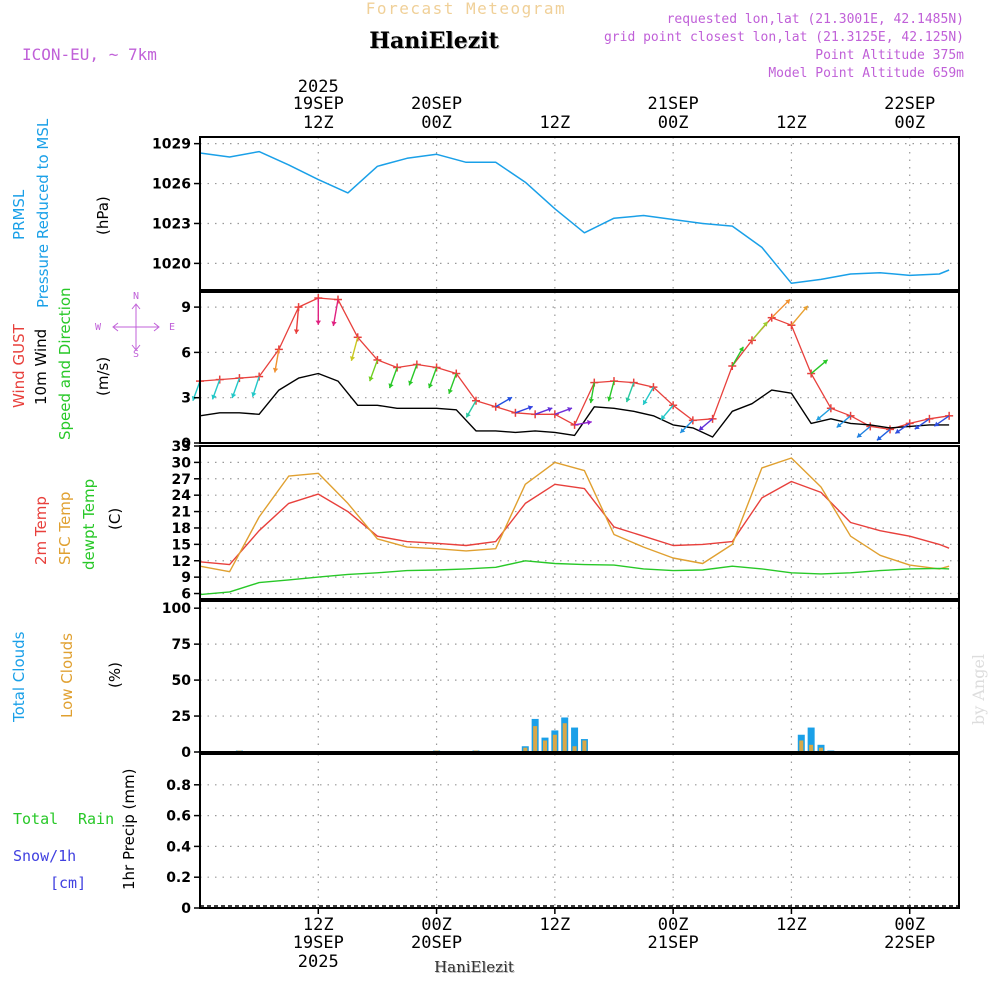 Image resolution: width=1000 pixels, height=1000 pixels. What do you see at coordinates (176, 609) in the screenshot?
I see `clouds-ytick-label: 100` at bounding box center [176, 609].